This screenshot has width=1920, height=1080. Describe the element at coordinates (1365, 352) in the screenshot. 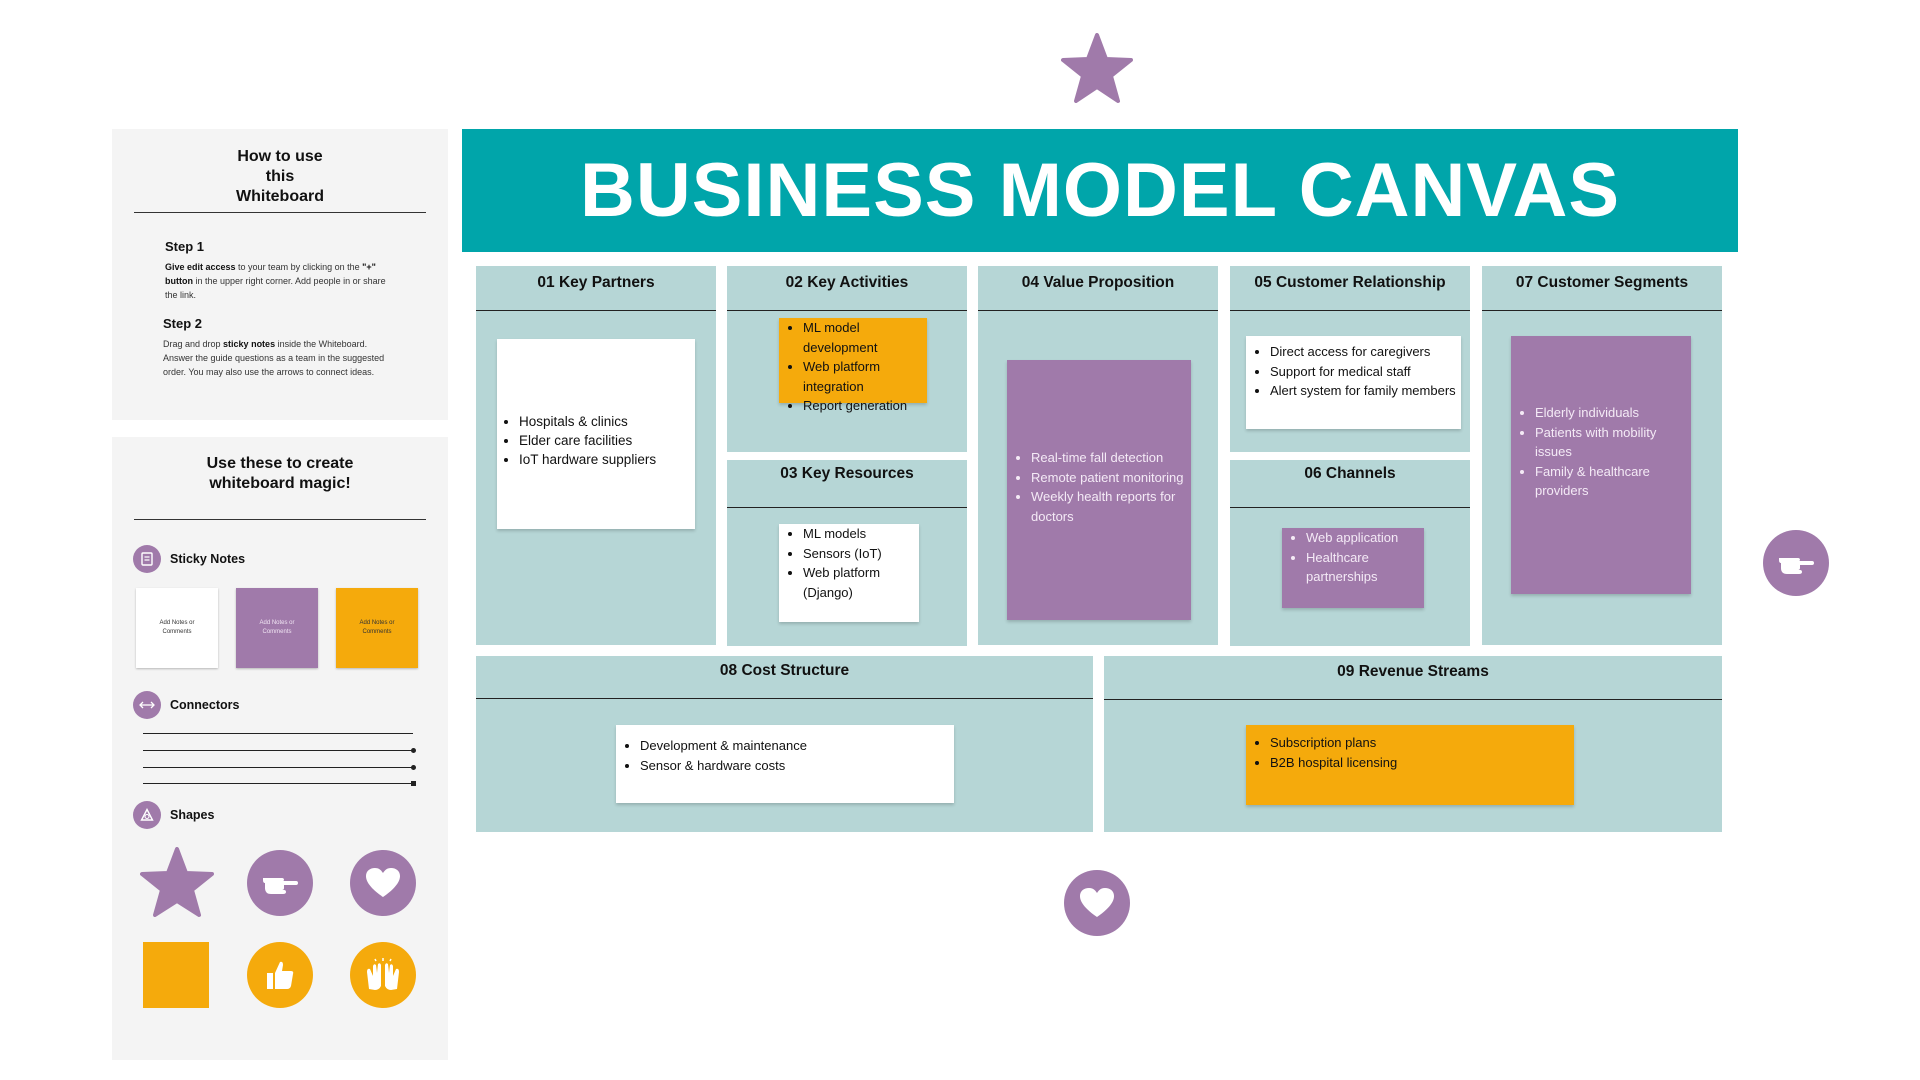

I see `list-item: Direct access for caregivers` at that location.